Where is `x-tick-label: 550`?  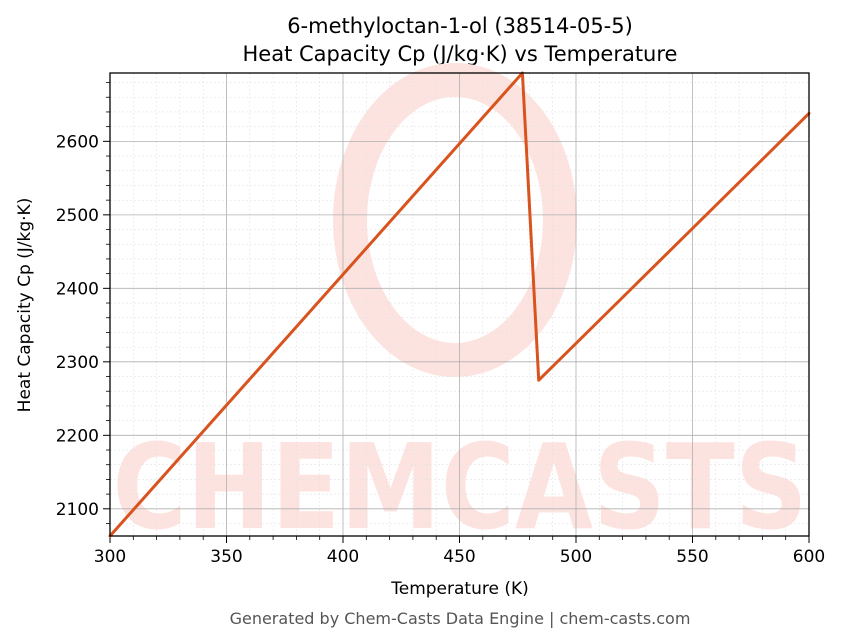
x-tick-label: 550 is located at coordinates (692, 557).